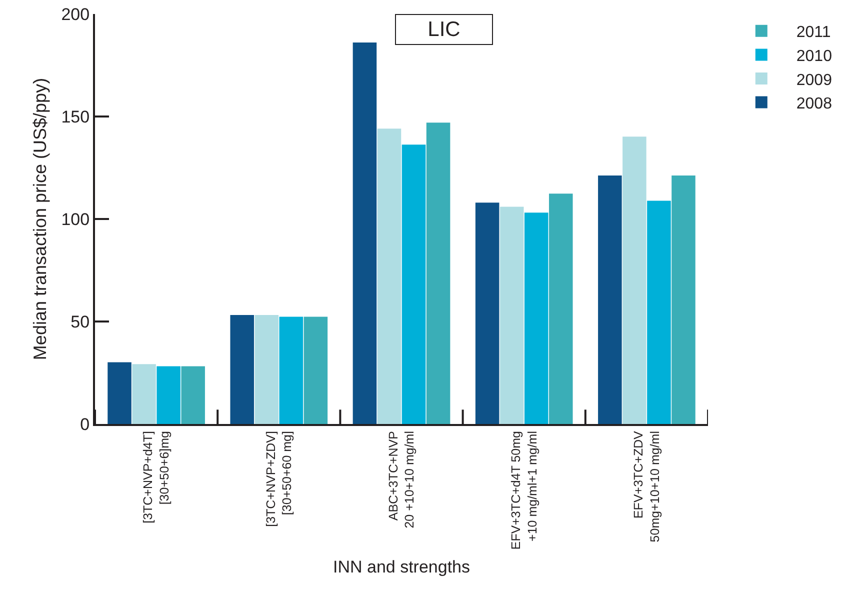 The height and width of the screenshot is (616, 861). I want to click on x-tick-label: EFV+3TC+d4T 50mg +10 mg/ml+1 mg/ml, so click(524, 490).